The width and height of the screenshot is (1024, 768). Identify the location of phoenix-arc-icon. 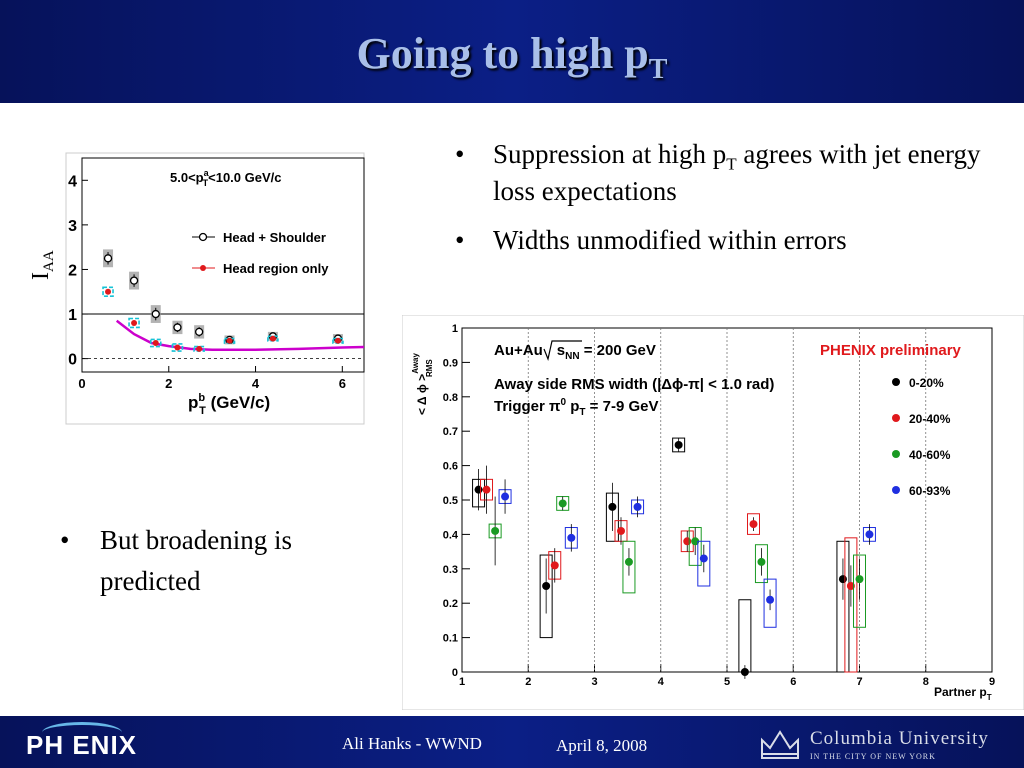
(82, 732).